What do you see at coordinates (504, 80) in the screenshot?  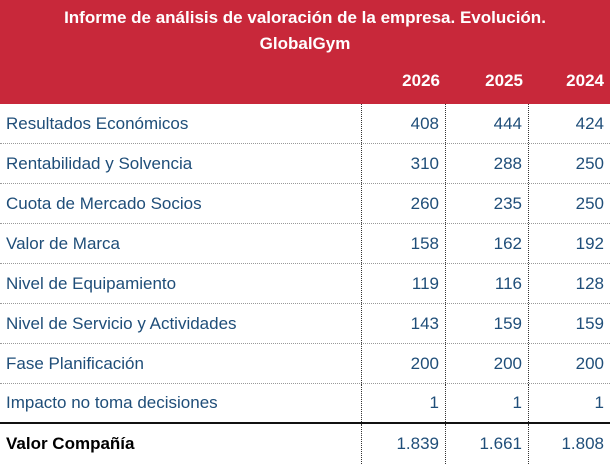 I see `year-header-2025: 2025` at bounding box center [504, 80].